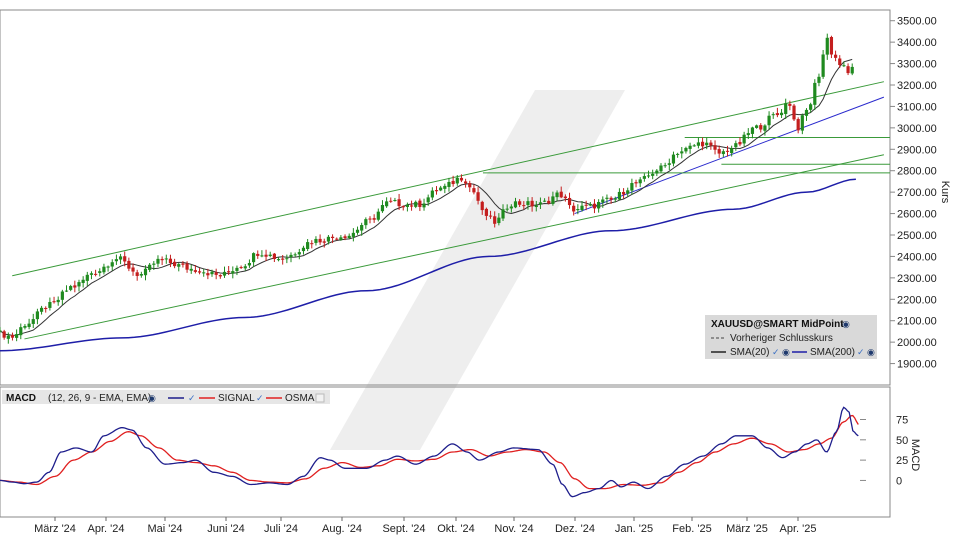 This screenshot has width=960, height=545. I want to click on price-tick-label: 1900.00, so click(917, 365).